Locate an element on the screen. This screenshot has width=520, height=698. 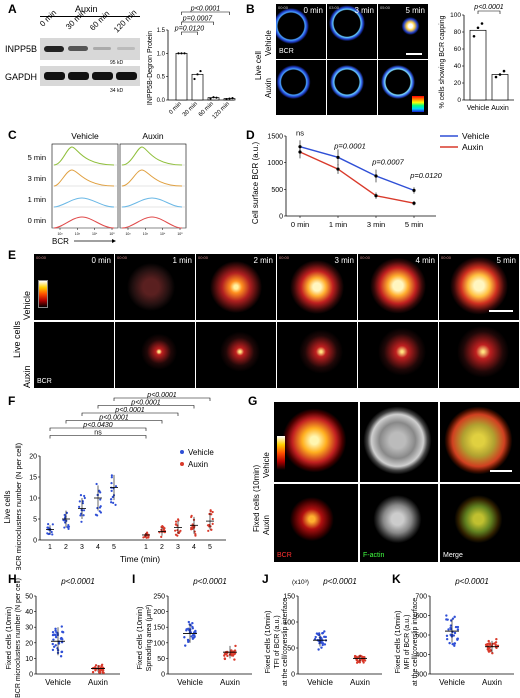
panel-letter: C is located at coordinates (12, 135).